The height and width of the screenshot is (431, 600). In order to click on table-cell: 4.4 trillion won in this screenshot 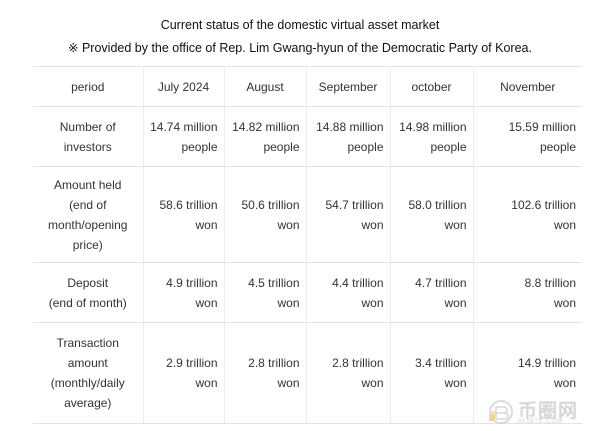, I will do `click(348, 292)`.